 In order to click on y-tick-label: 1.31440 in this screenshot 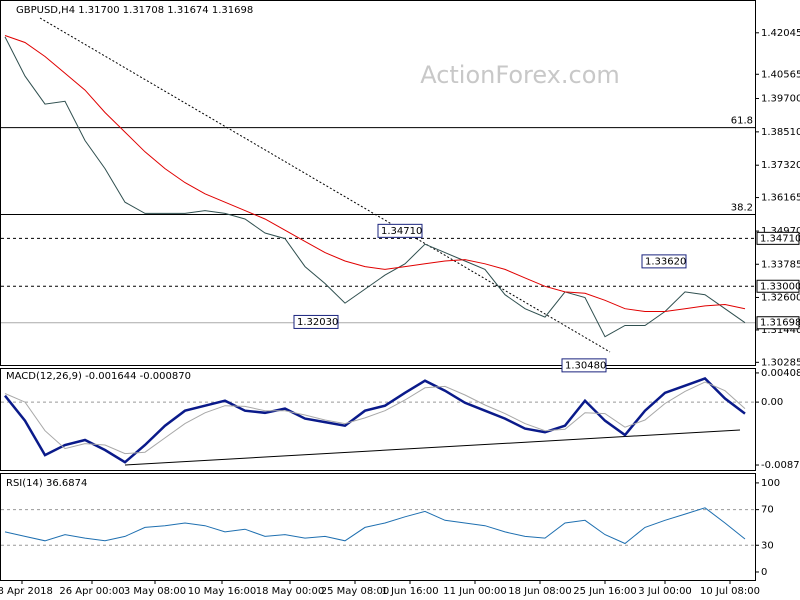, I will do `click(780, 330)`.